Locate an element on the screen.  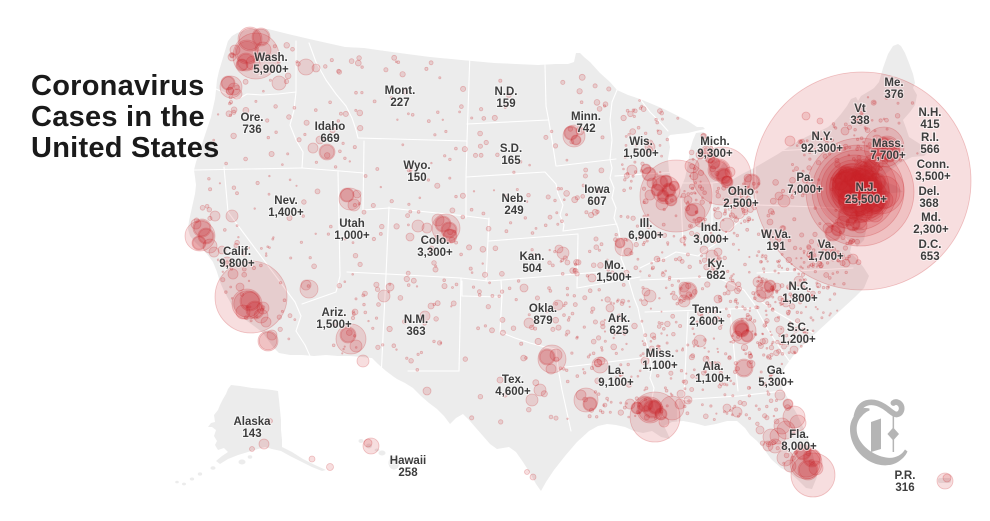
svg-text: Hawaii is located at coordinates (408, 461).